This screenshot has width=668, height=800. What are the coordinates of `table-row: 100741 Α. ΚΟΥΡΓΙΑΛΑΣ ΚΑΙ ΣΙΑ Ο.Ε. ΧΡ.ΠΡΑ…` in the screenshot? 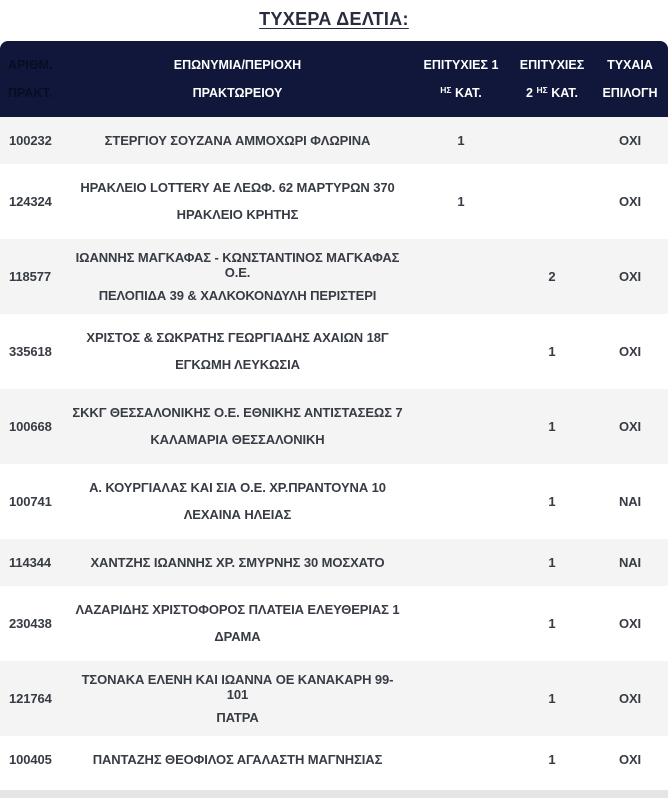 It's located at (334, 501).